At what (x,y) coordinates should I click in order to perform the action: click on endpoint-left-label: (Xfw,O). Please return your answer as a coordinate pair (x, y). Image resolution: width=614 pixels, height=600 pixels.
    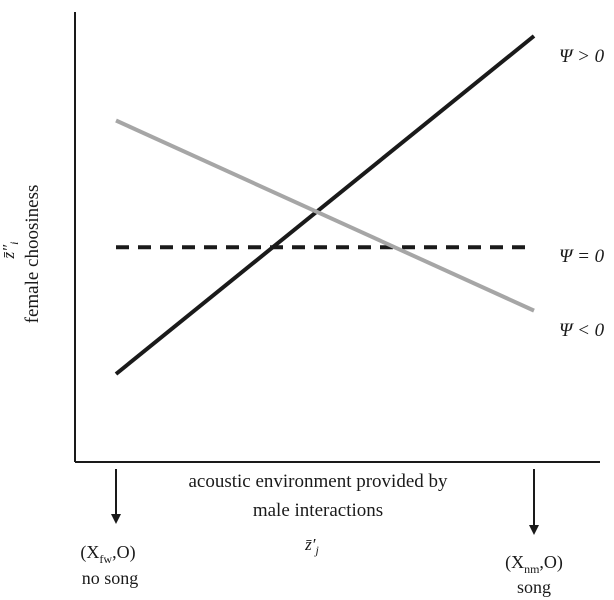
    Looking at the image, I should click on (107, 554).